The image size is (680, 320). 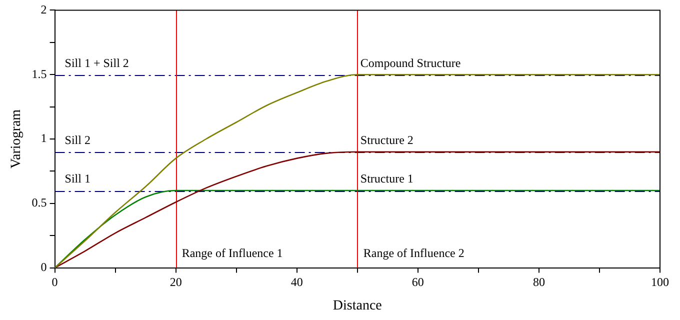 What do you see at coordinates (39, 203) in the screenshot?
I see `y-tick-label: 0.5` at bounding box center [39, 203].